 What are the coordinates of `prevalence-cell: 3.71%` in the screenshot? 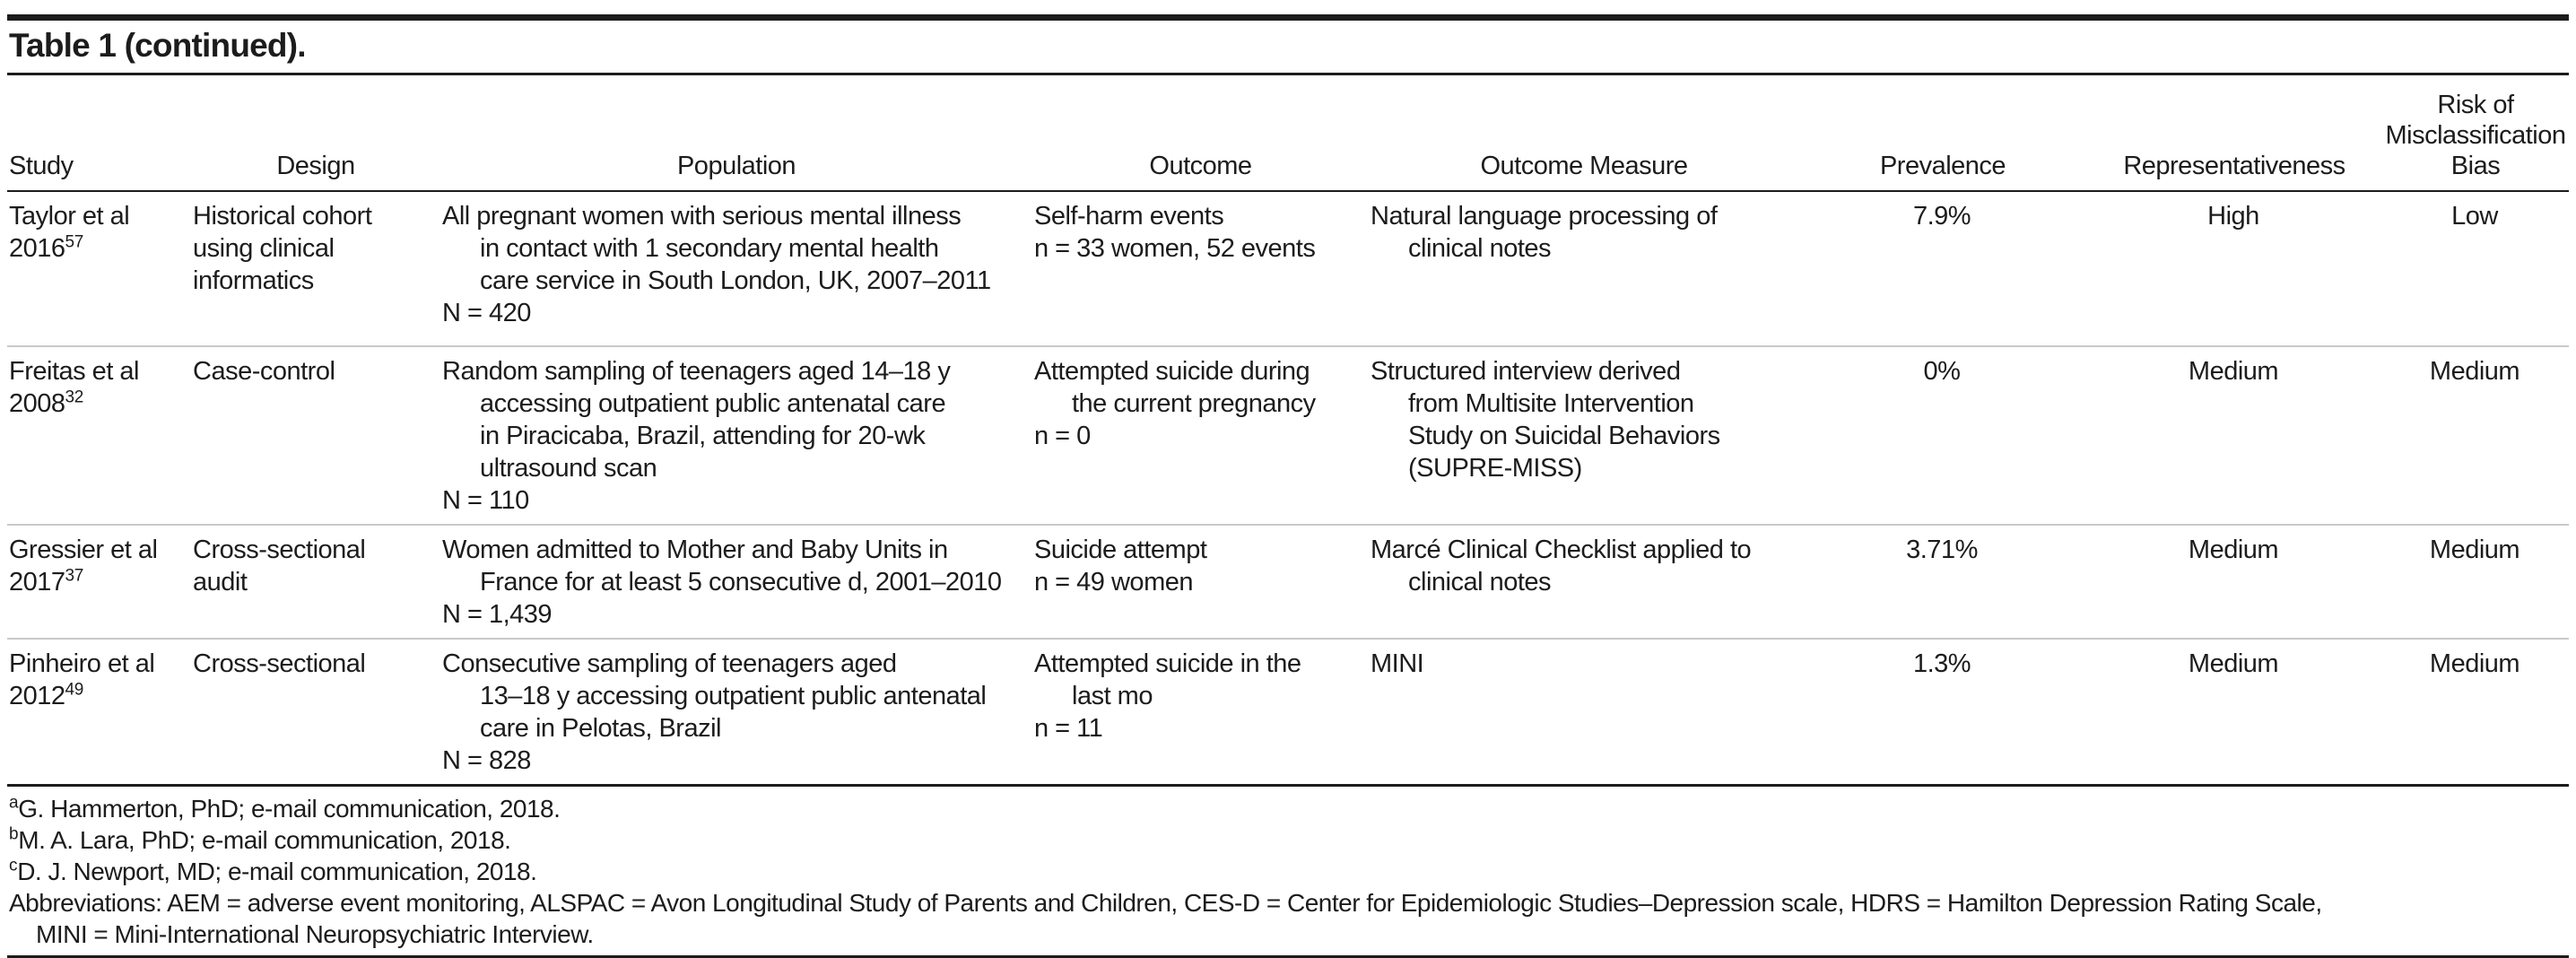 It's located at (1942, 550).